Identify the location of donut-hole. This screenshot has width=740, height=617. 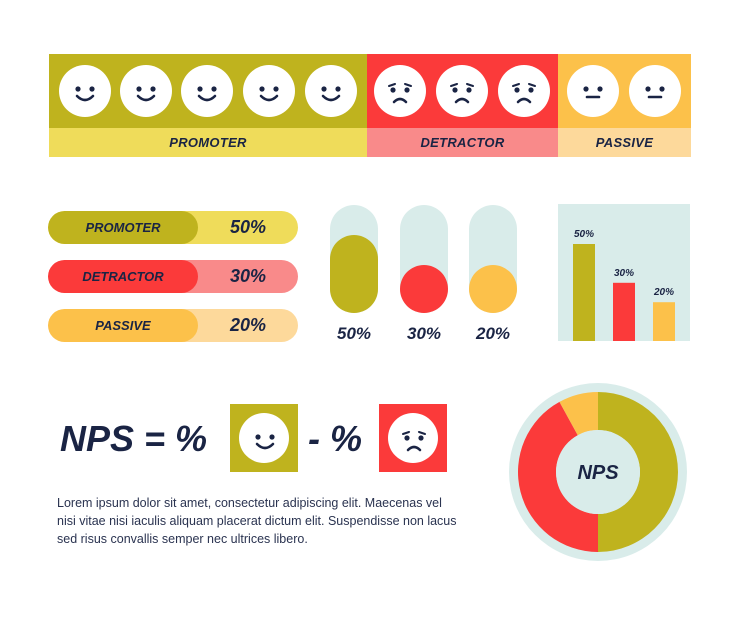
(598, 472).